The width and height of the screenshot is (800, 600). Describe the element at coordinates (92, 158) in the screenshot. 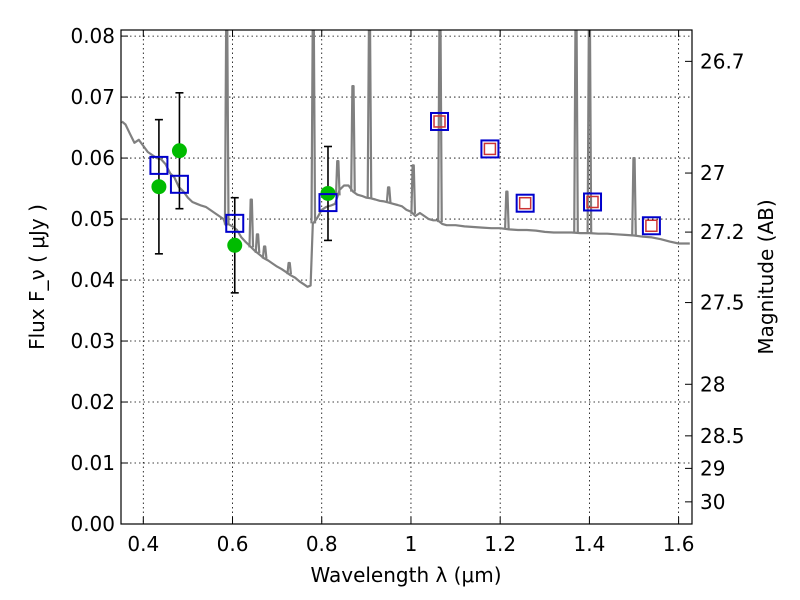

I see `y-tick-label: 0.06` at that location.